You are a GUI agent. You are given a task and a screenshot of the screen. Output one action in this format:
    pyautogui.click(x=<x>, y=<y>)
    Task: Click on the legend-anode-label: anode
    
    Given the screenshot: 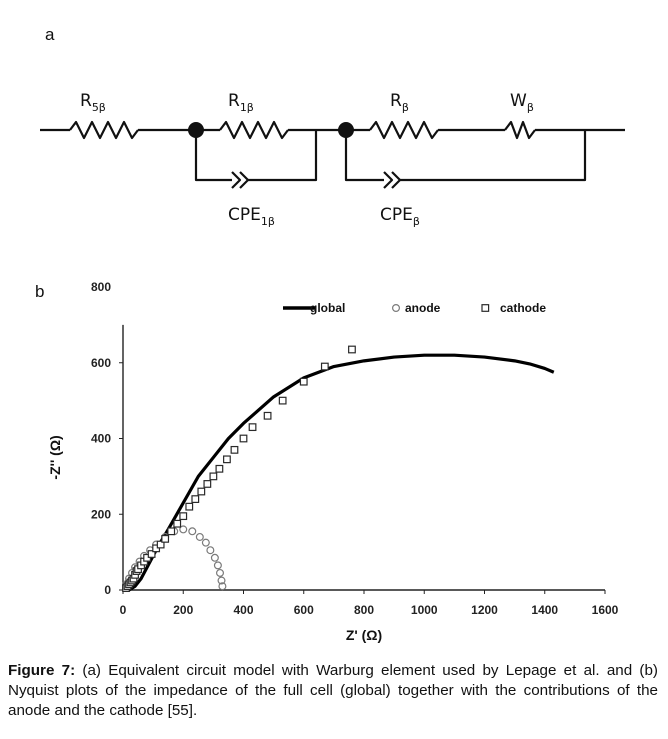 What is the action you would take?
    pyautogui.click(x=423, y=308)
    